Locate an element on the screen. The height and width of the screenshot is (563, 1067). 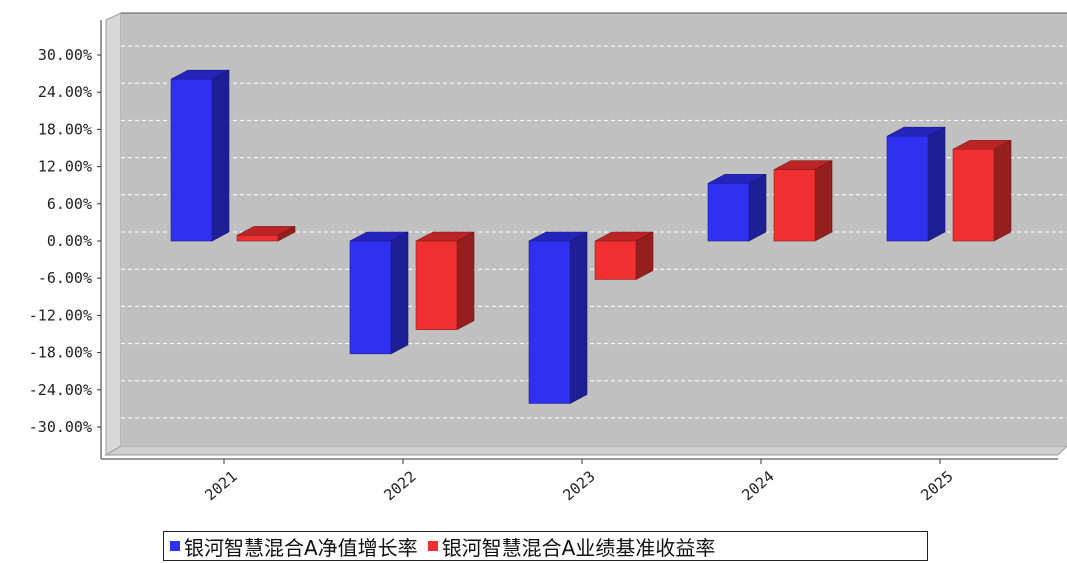
x-tick-label-2023: 2023 is located at coordinates (578, 485).